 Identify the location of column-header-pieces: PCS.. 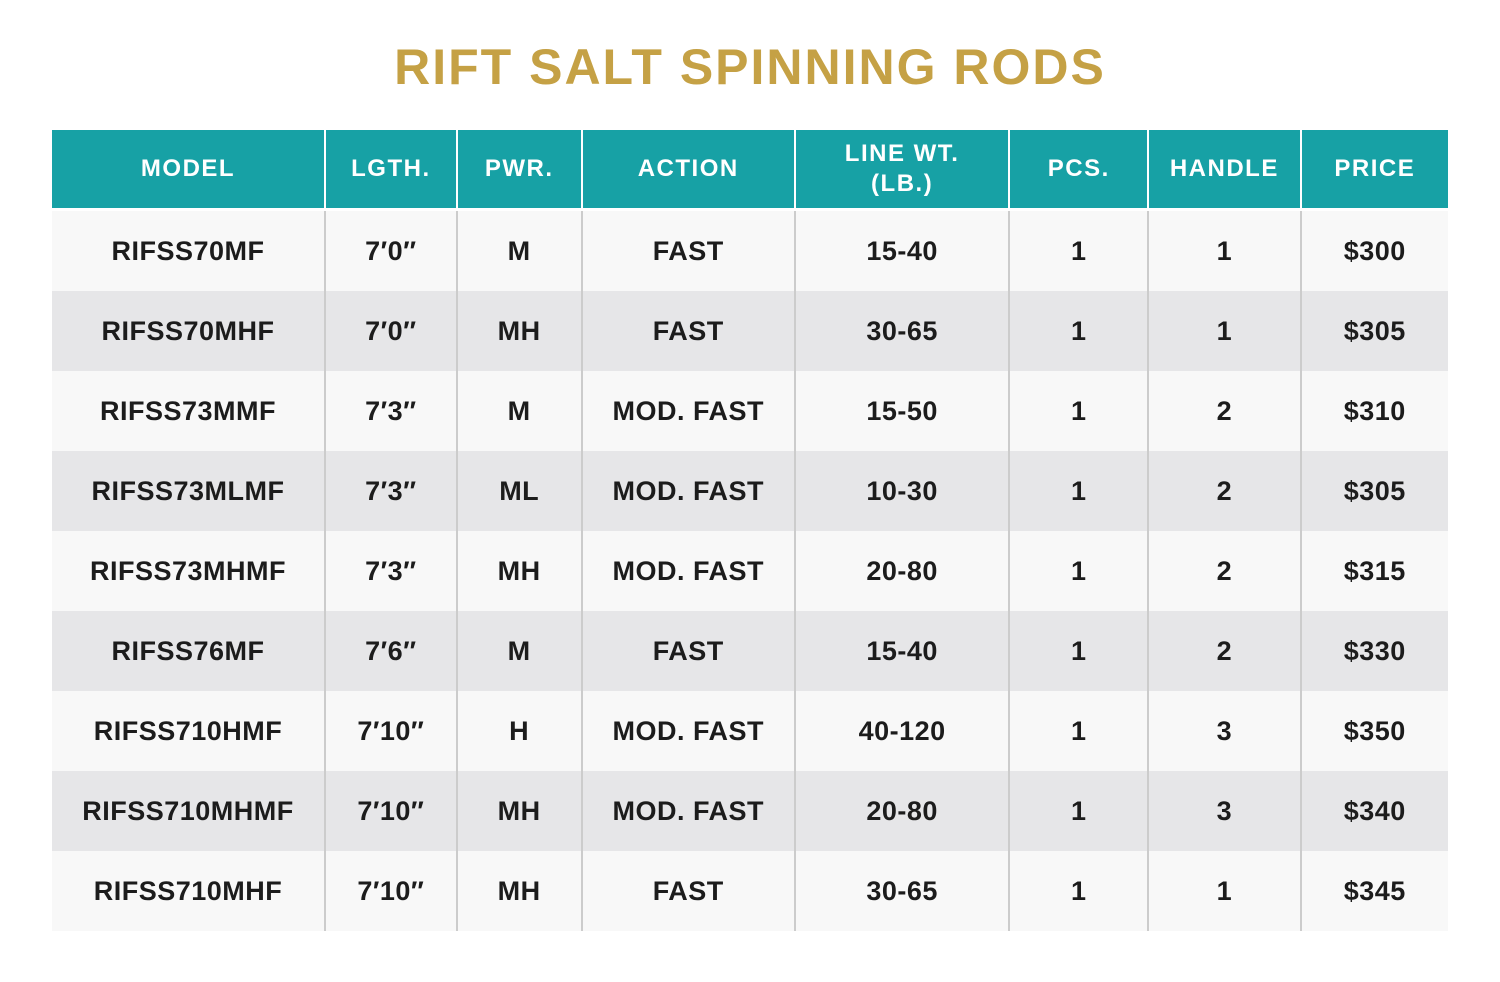
(1079, 170).